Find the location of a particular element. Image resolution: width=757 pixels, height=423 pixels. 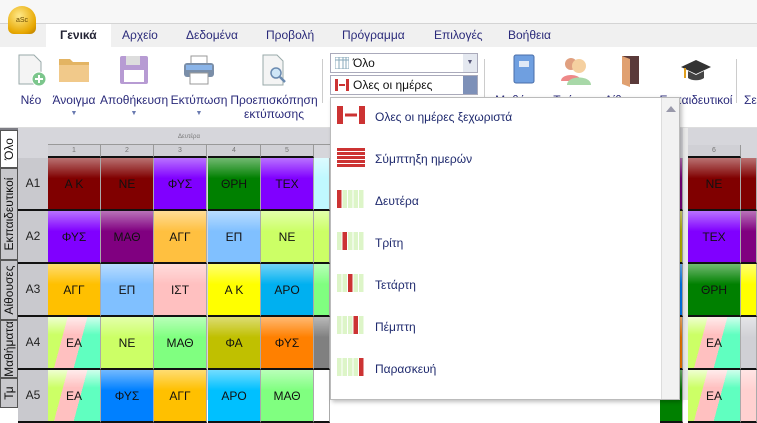

grid-splitter is located at coordinates (685, 264).